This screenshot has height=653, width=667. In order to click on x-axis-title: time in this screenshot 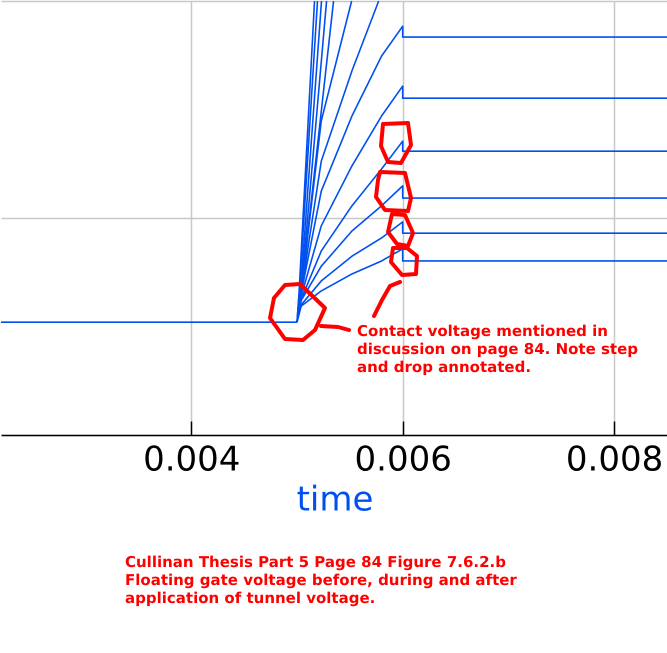, I will do `click(335, 500)`.